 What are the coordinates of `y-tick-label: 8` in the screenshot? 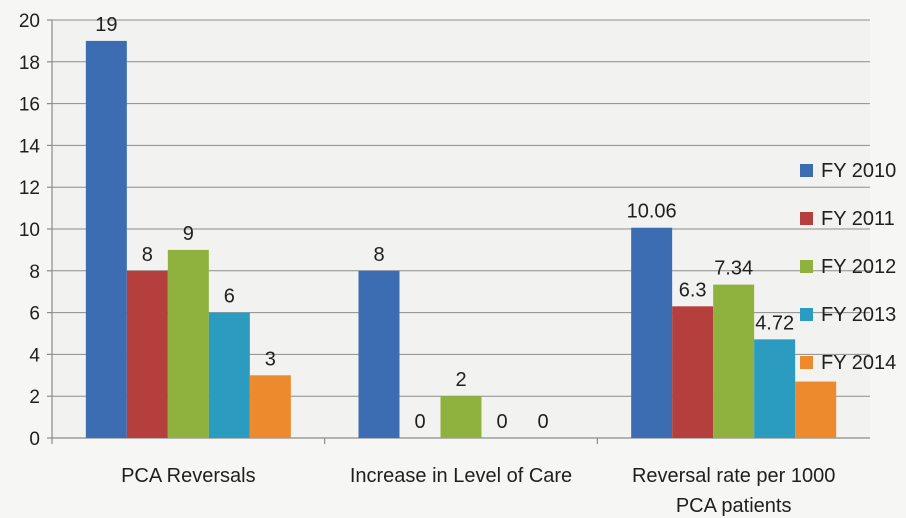 It's located at (34, 272).